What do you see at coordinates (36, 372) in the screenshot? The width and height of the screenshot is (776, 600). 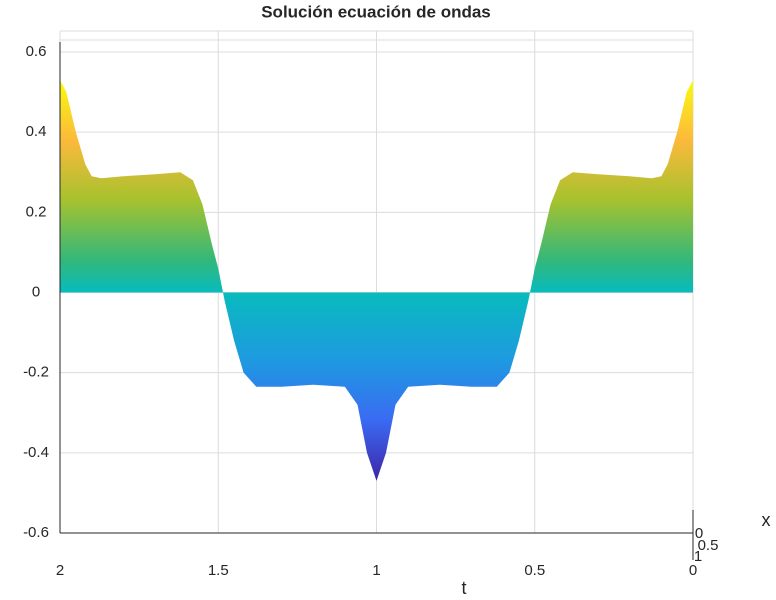 I see `y-tick-label: -0.2` at bounding box center [36, 372].